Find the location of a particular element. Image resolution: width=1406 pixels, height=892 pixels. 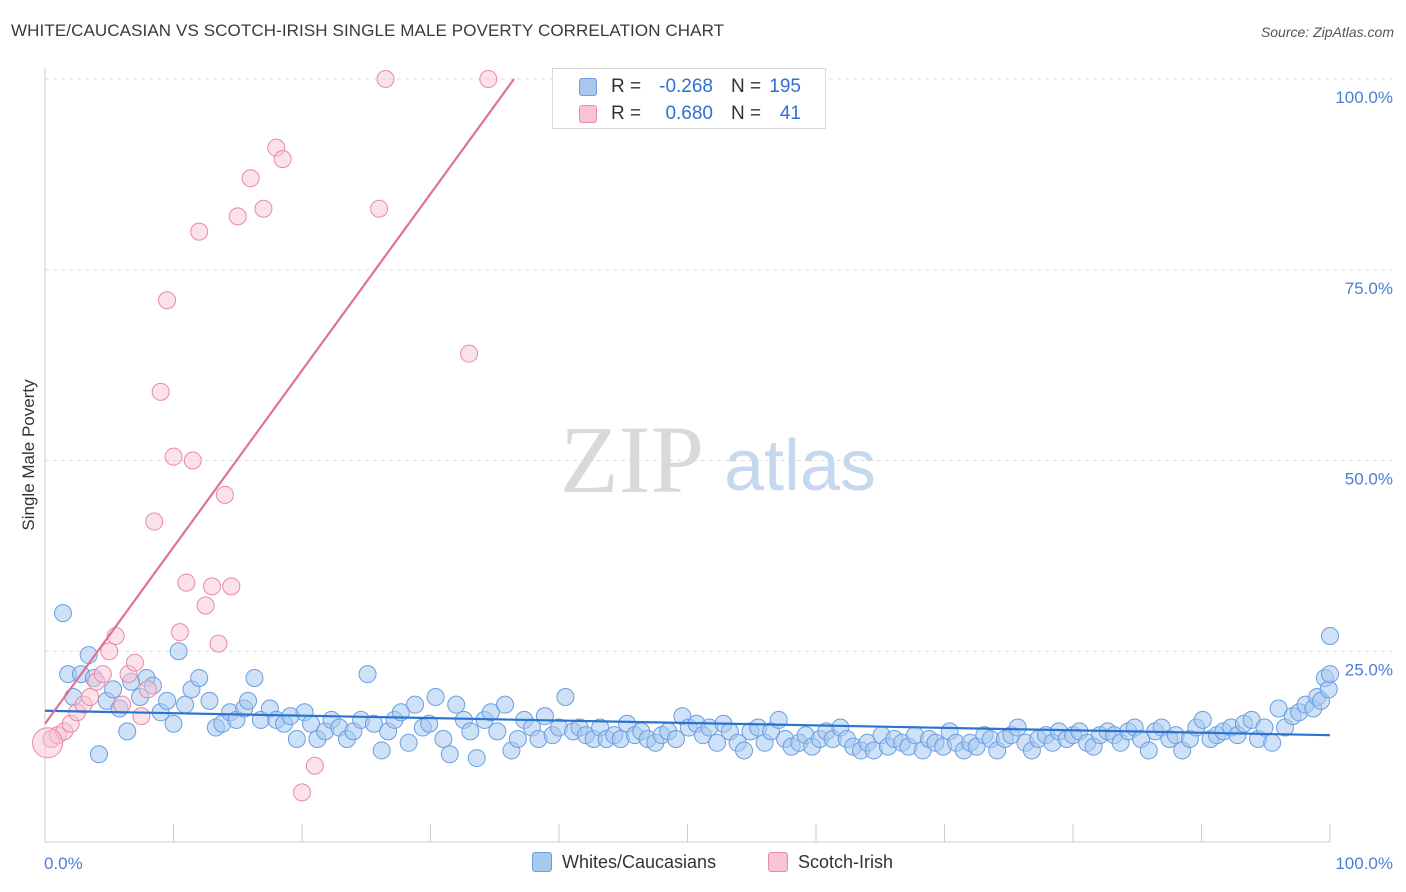

bottom-legend-scotch-irish: Scotch-Irish is located at coordinates (830, 862).